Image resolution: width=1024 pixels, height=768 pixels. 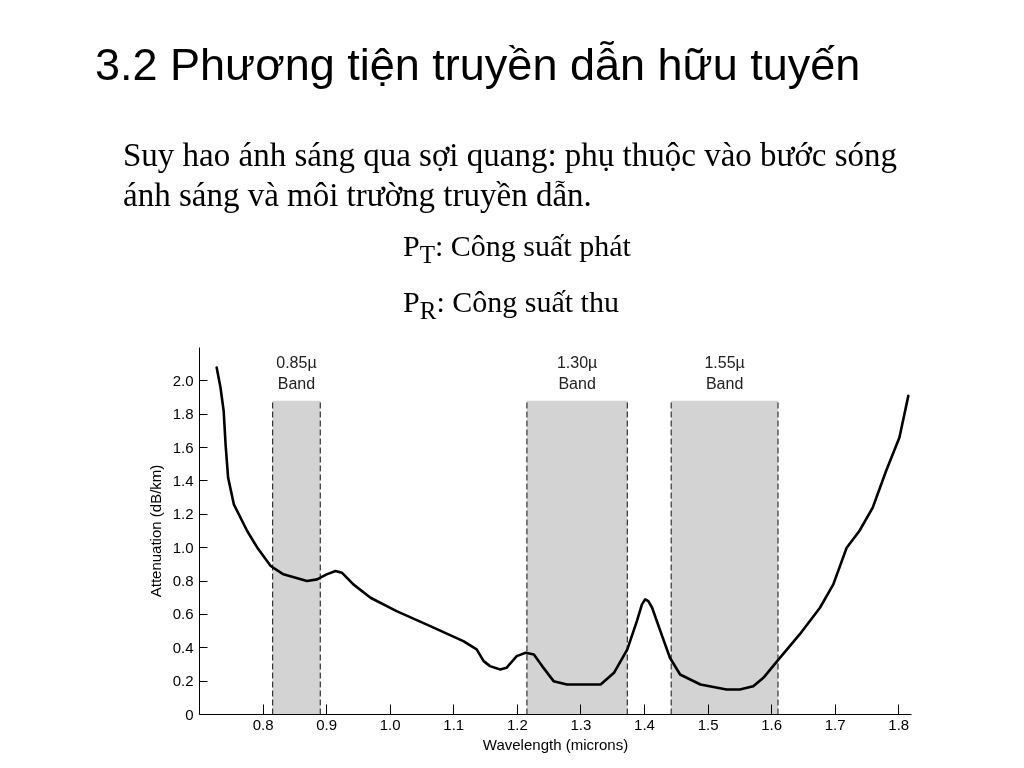 What do you see at coordinates (577, 372) in the screenshot?
I see `band-label: 1.30µ Band` at bounding box center [577, 372].